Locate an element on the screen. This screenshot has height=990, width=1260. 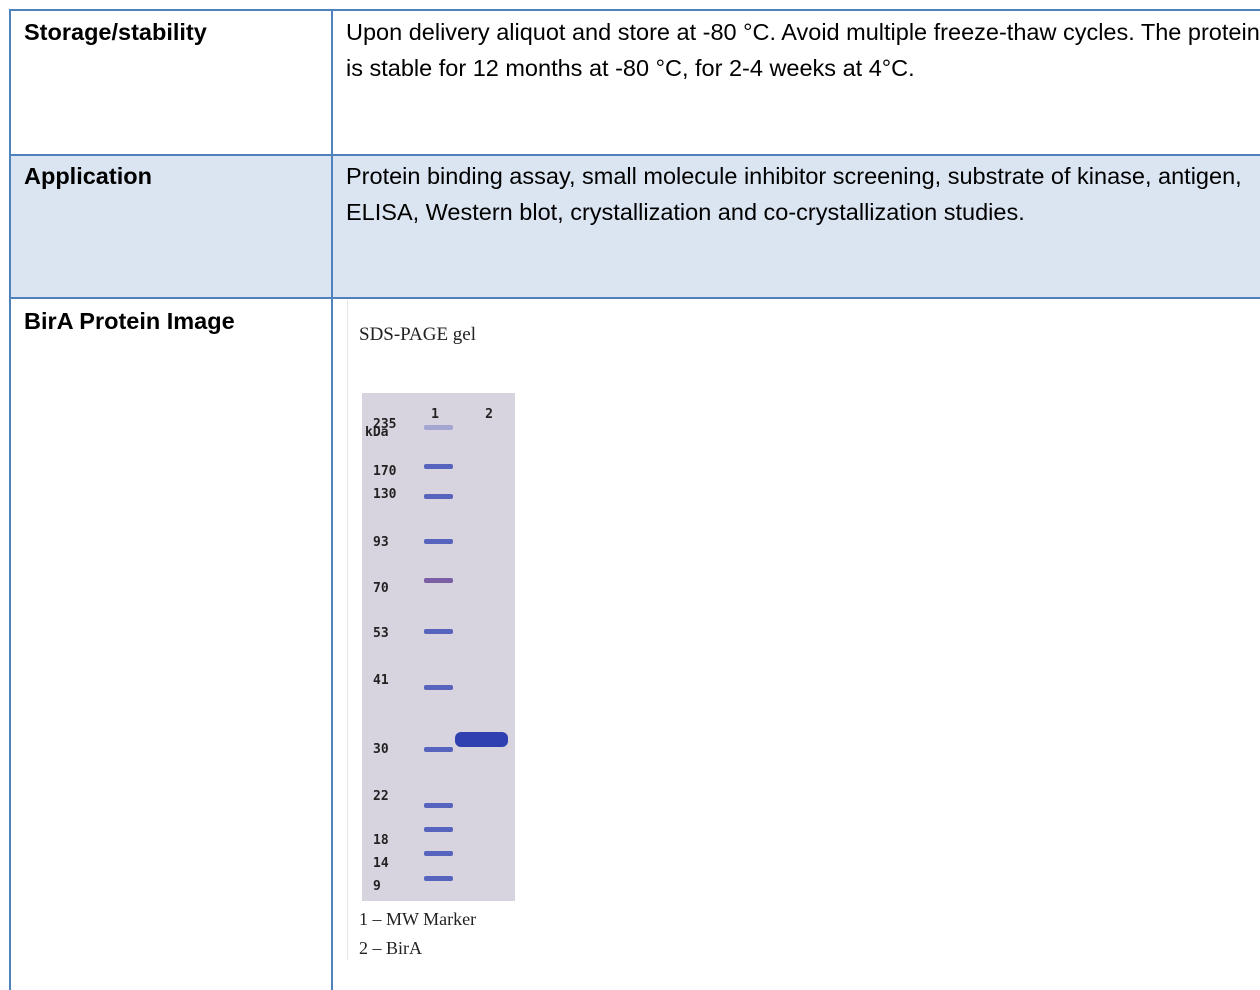
marker-label: 41 is located at coordinates (381, 680).